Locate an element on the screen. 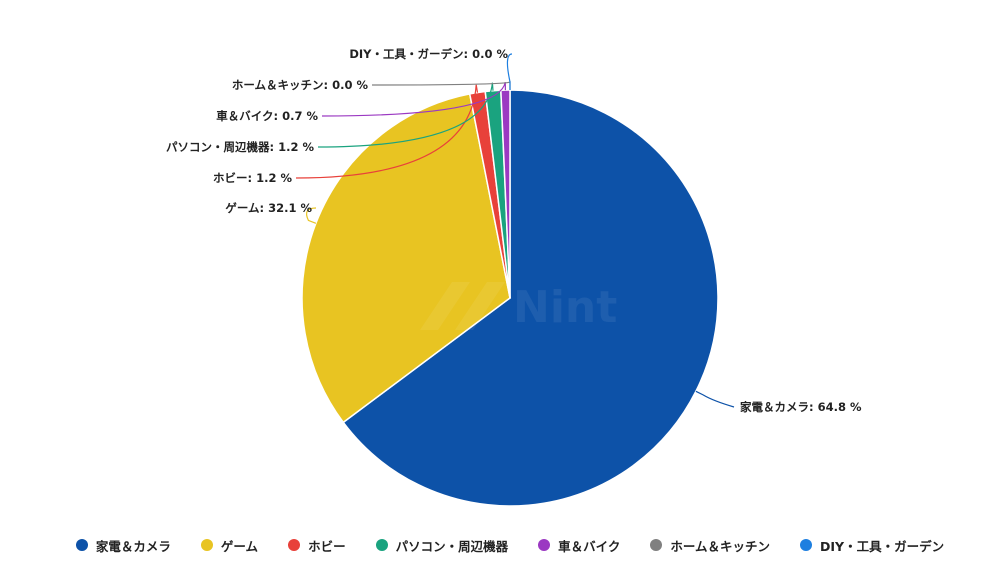  slice-label: 車＆バイク: 0.7 % is located at coordinates (267, 116).